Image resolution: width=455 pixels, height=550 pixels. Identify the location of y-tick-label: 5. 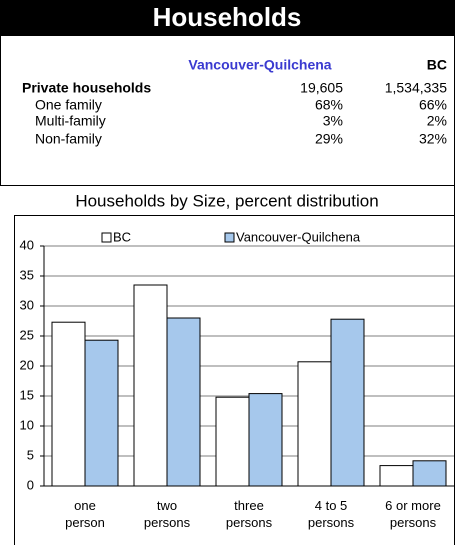
(30, 454).